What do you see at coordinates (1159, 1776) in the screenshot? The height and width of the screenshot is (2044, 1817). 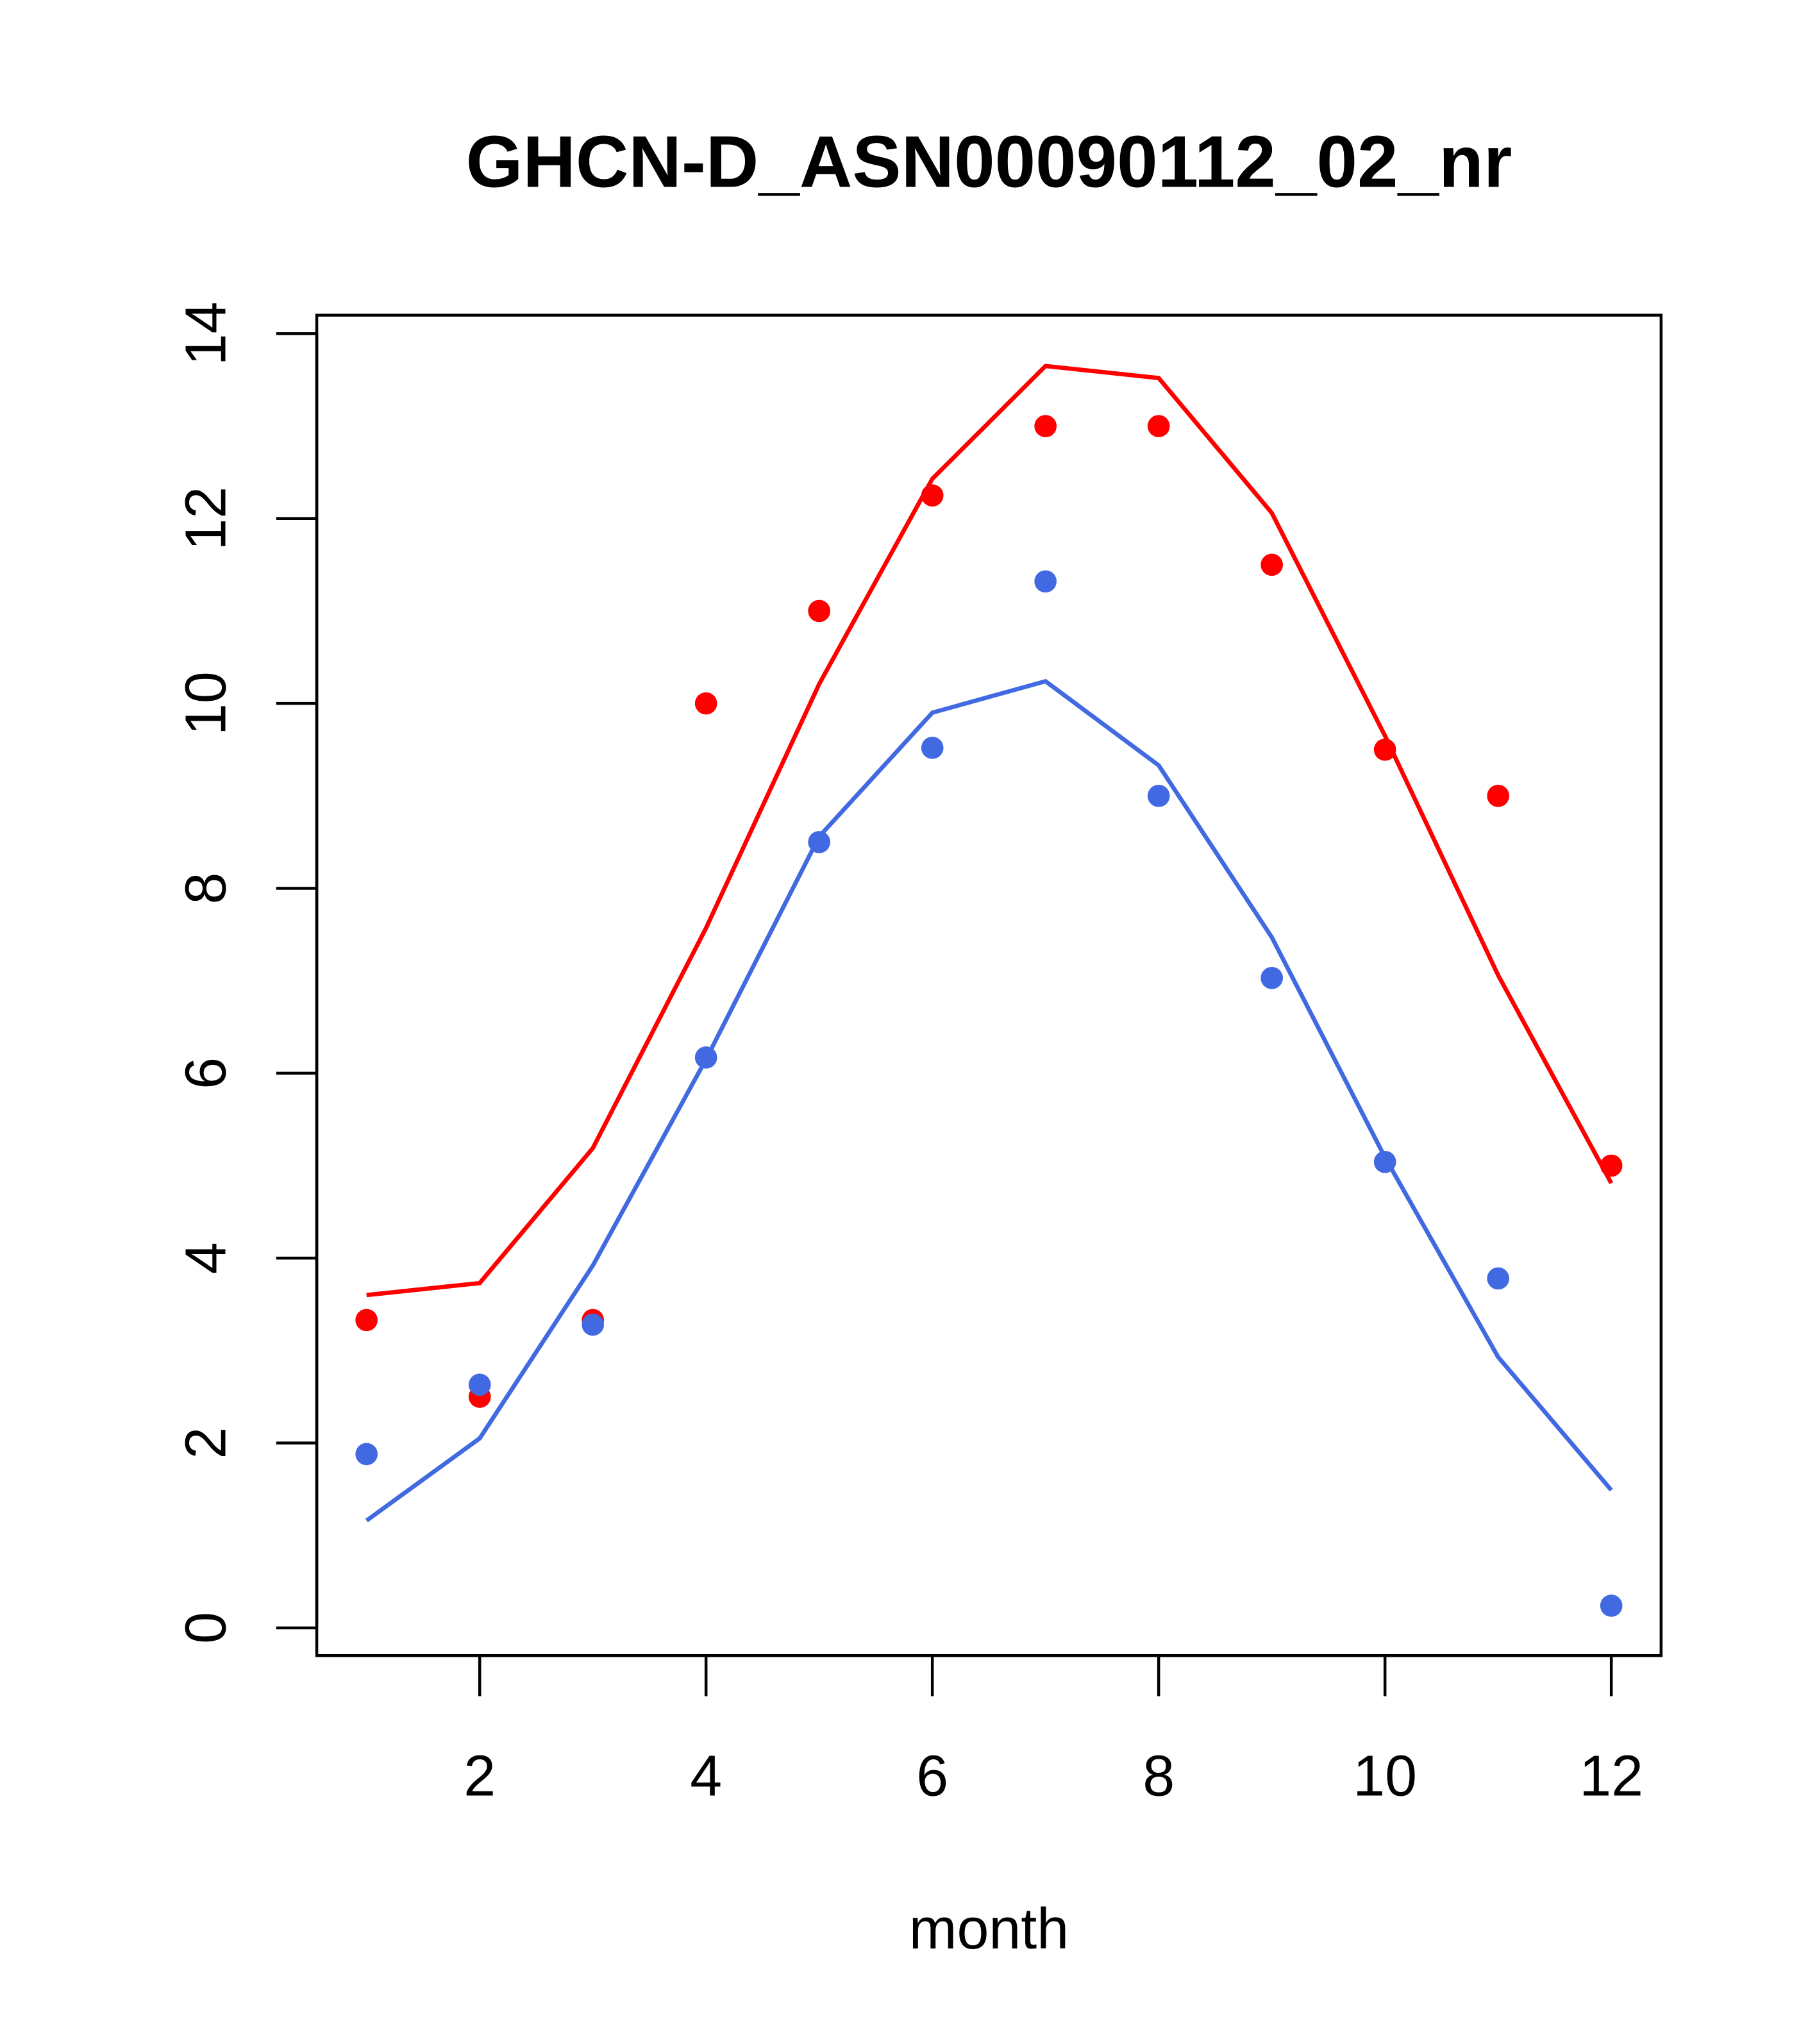 I see `x-tick-label: 8` at bounding box center [1159, 1776].